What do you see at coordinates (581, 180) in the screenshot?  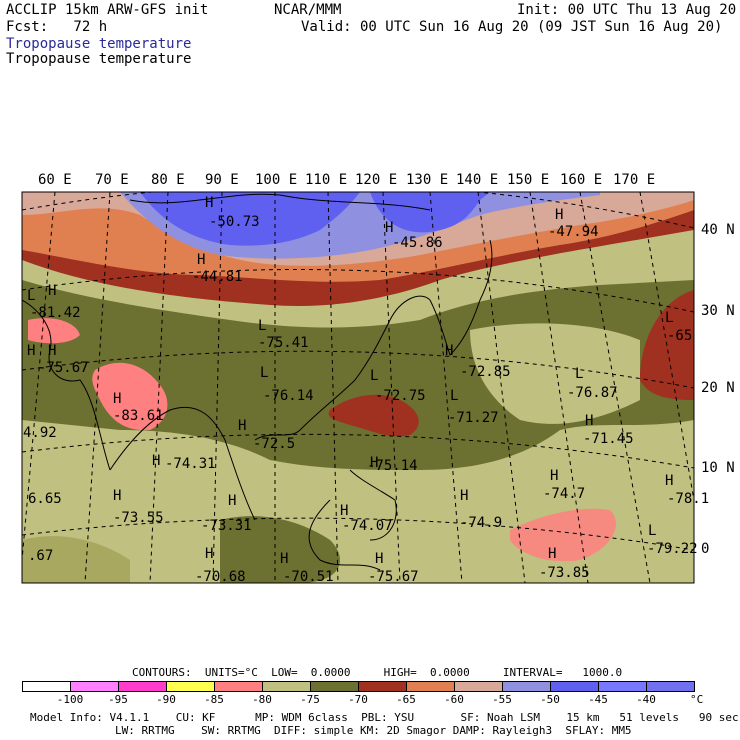 I see `lon-label: 160 E` at bounding box center [581, 180].